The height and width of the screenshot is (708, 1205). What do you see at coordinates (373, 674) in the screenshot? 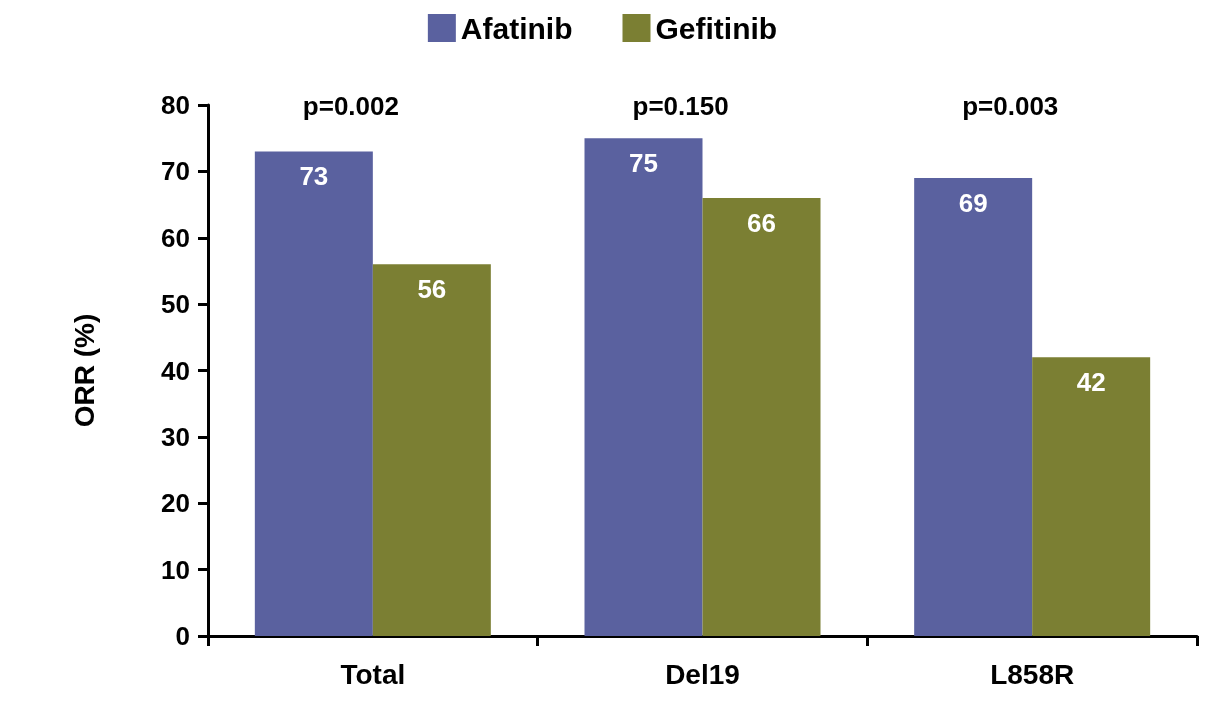
I see `x-tick-label: Total` at bounding box center [373, 674].